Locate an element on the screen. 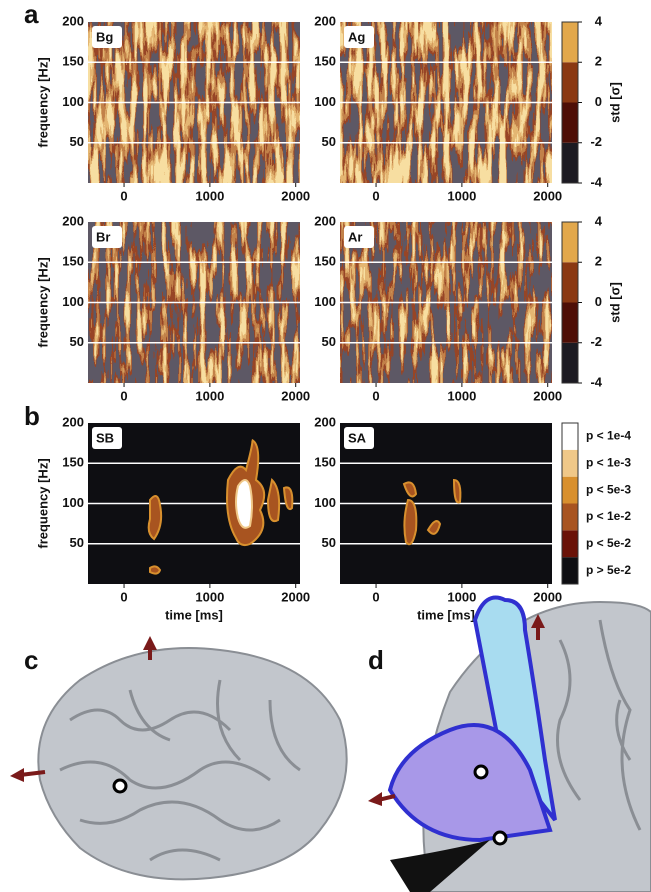 This screenshot has height=892, width=651. panel-label: Bg is located at coordinates (104, 36).